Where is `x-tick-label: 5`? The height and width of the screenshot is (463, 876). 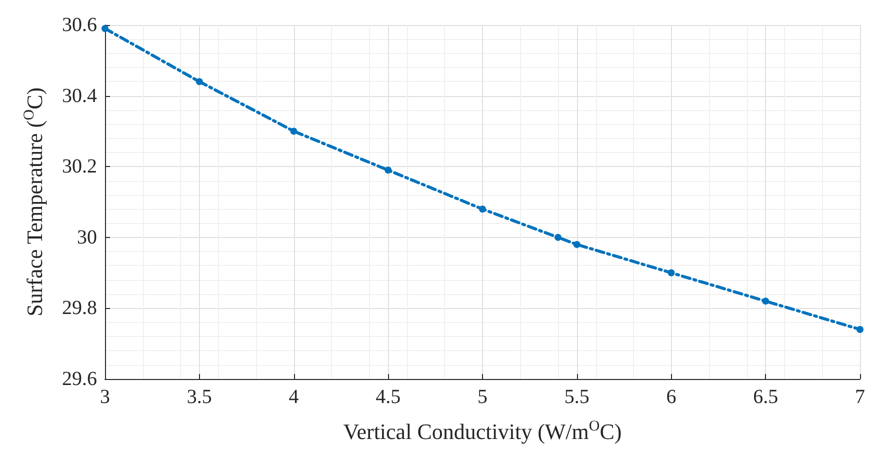 x-tick-label: 5 is located at coordinates (483, 397).